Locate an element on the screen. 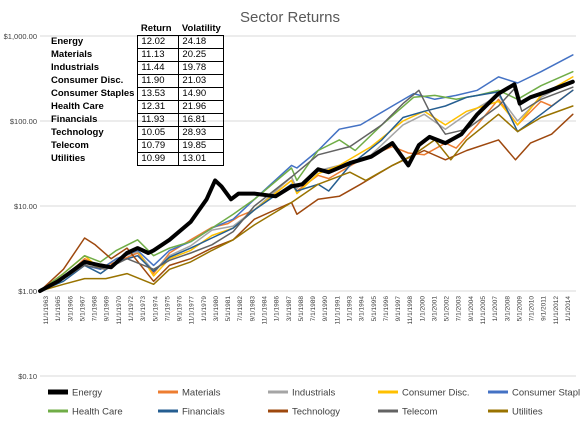  y-tick-label: $10.00 is located at coordinates (25, 206).